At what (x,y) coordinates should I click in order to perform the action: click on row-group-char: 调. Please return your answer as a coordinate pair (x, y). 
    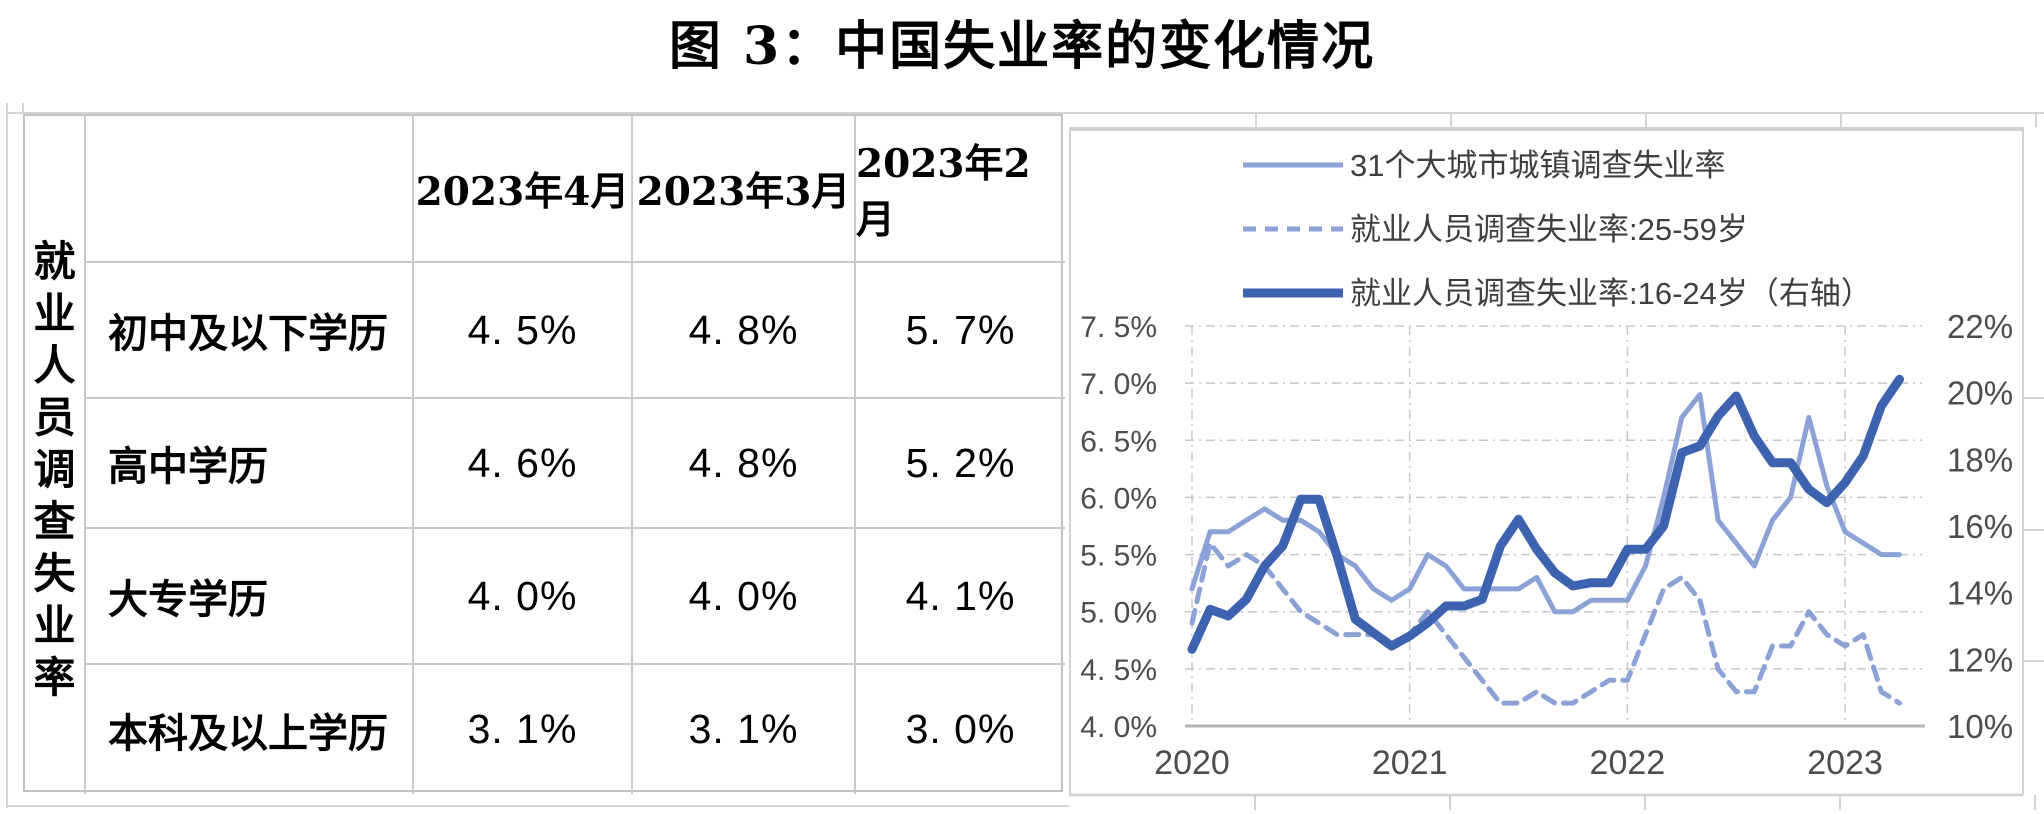
    Looking at the image, I should click on (54, 469).